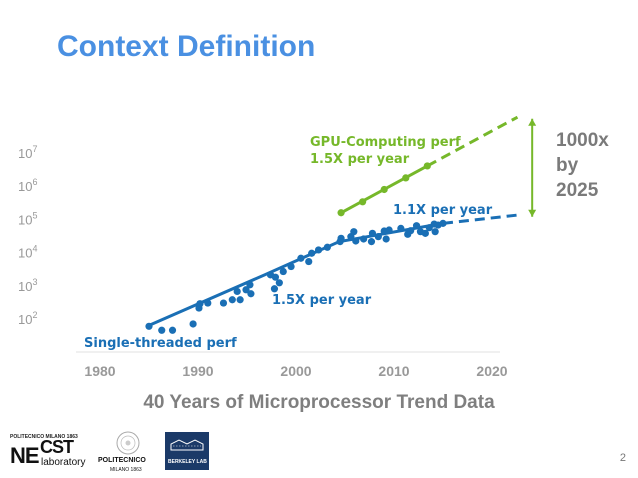  I want to click on x-tick-label: 2000, so click(295, 371).